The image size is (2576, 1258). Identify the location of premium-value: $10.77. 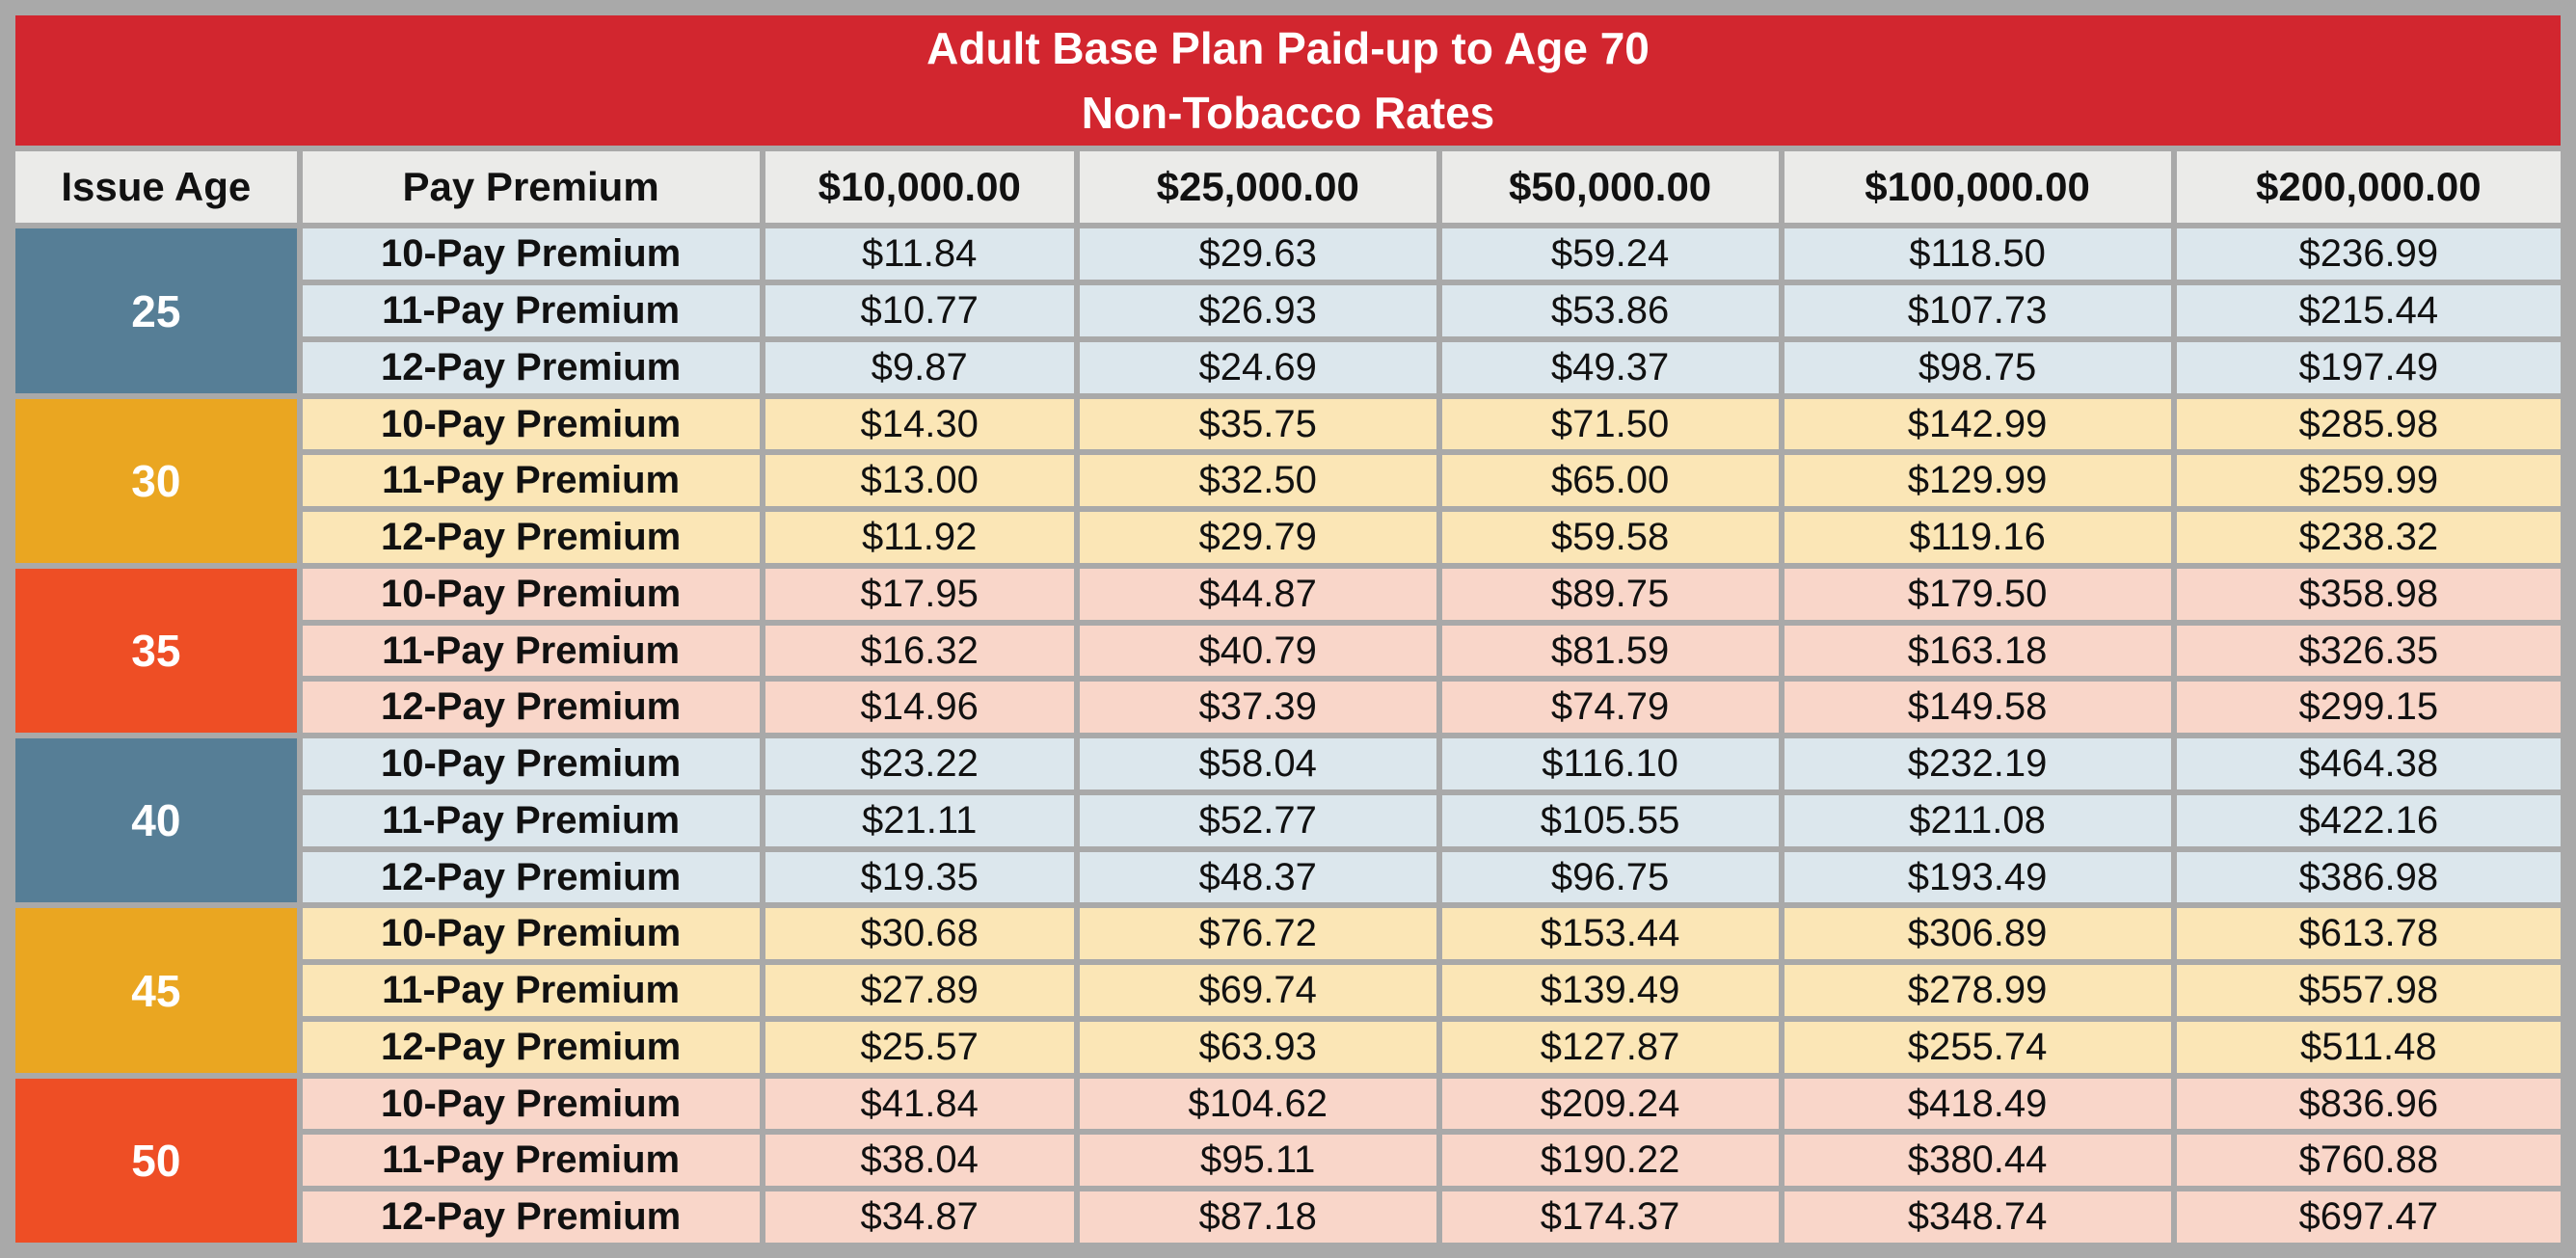
(920, 310).